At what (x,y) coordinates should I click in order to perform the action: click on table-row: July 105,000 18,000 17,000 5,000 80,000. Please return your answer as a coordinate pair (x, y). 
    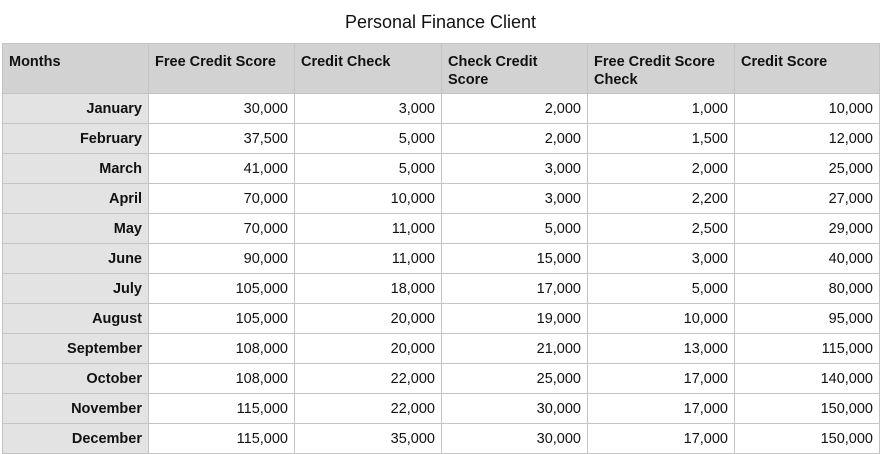
    Looking at the image, I should click on (441, 288).